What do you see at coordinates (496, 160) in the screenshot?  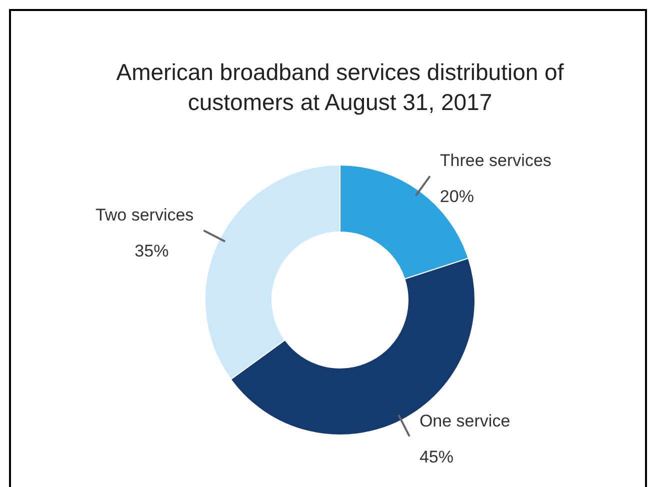 I see `slice-label: Three services` at bounding box center [496, 160].